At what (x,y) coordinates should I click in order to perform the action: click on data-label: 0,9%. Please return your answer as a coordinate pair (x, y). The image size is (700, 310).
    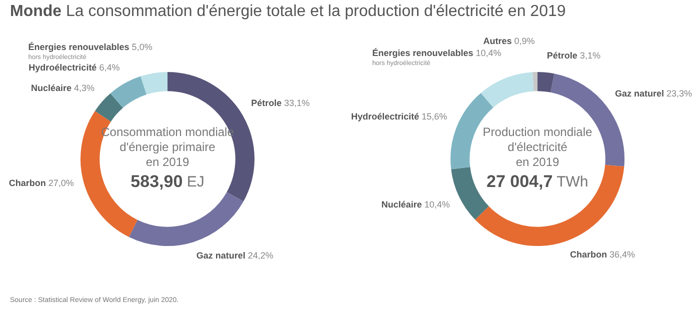
    Looking at the image, I should click on (524, 41).